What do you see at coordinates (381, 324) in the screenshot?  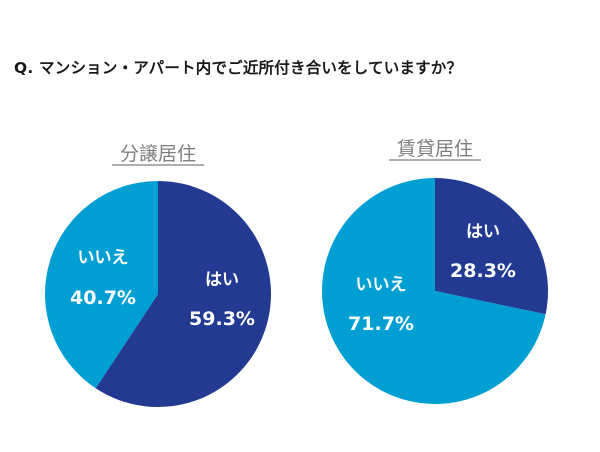 I see `slice-value-no: 71.7%` at bounding box center [381, 324].